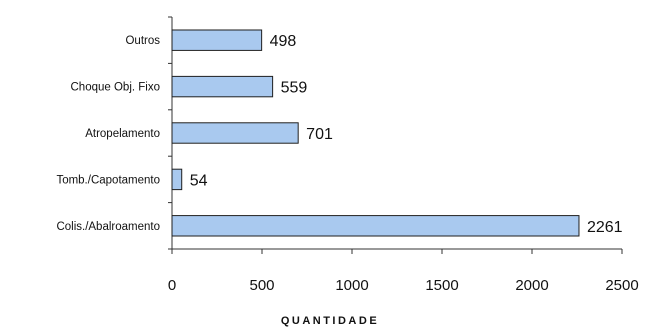  Describe the element at coordinates (261, 285) in the screenshot. I see `x-tick-label: 500` at that location.